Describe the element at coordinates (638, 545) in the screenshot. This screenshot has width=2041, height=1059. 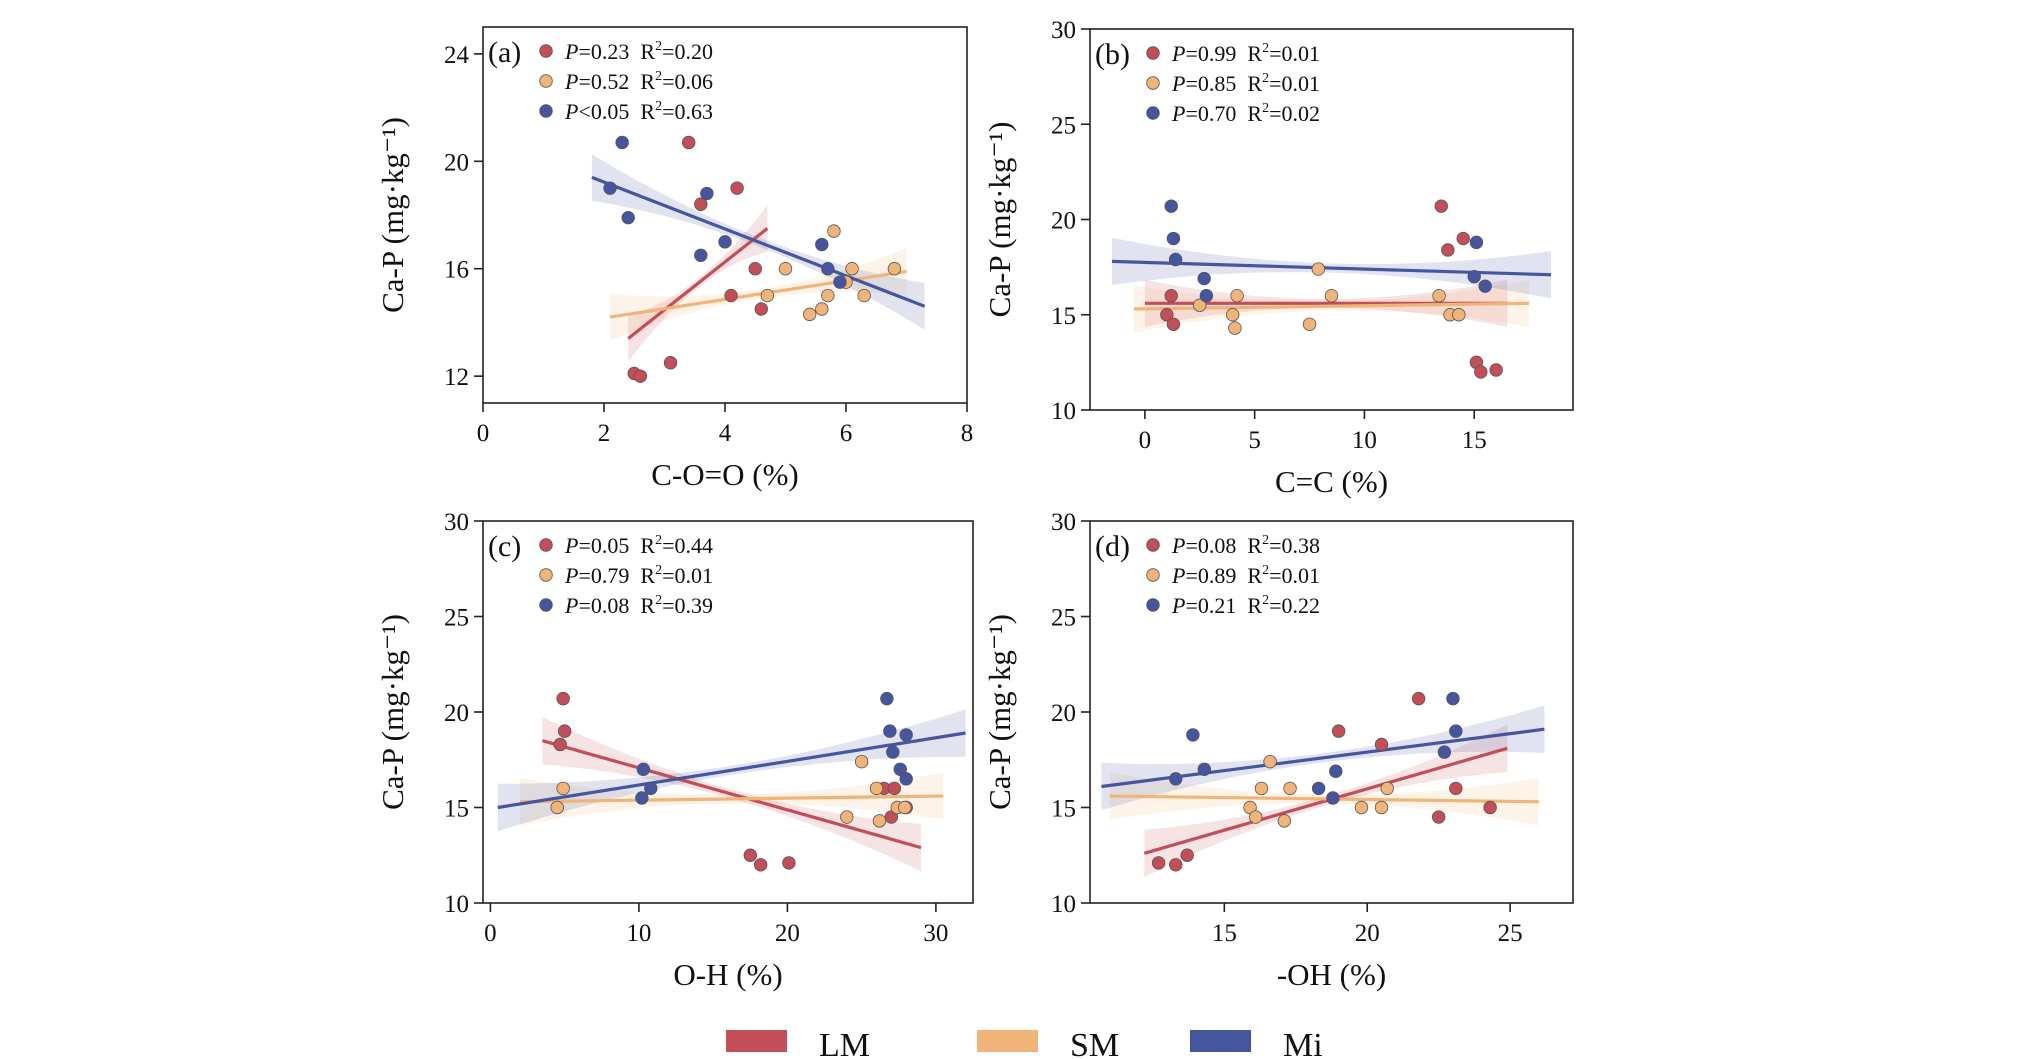
I see `stat-text: P=0.05 R2=0.44` at that location.